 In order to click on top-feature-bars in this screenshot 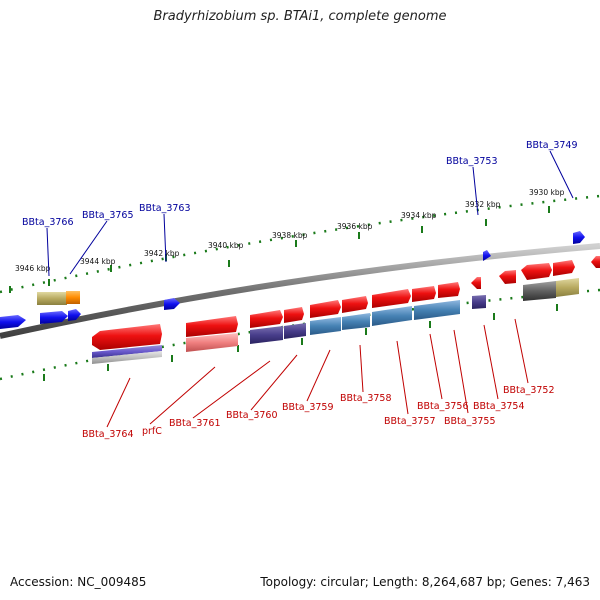, I will do `click(58, 298)`.